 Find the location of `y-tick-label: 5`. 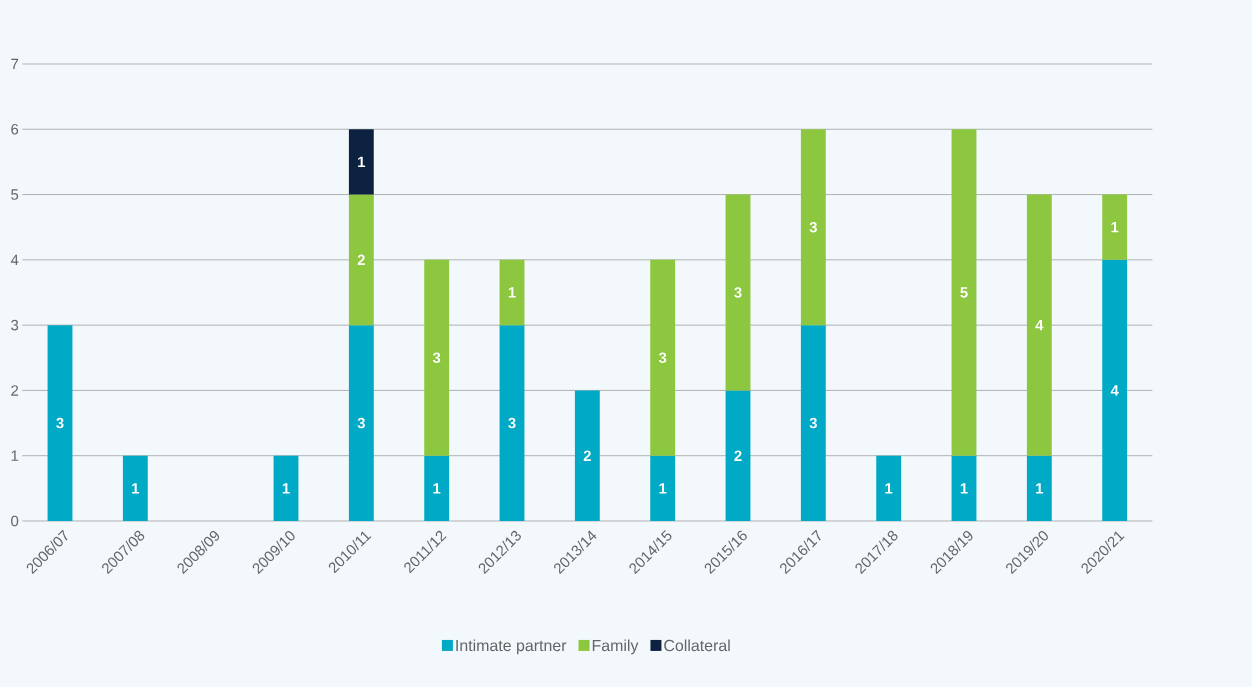

y-tick-label: 5 is located at coordinates (15, 194).